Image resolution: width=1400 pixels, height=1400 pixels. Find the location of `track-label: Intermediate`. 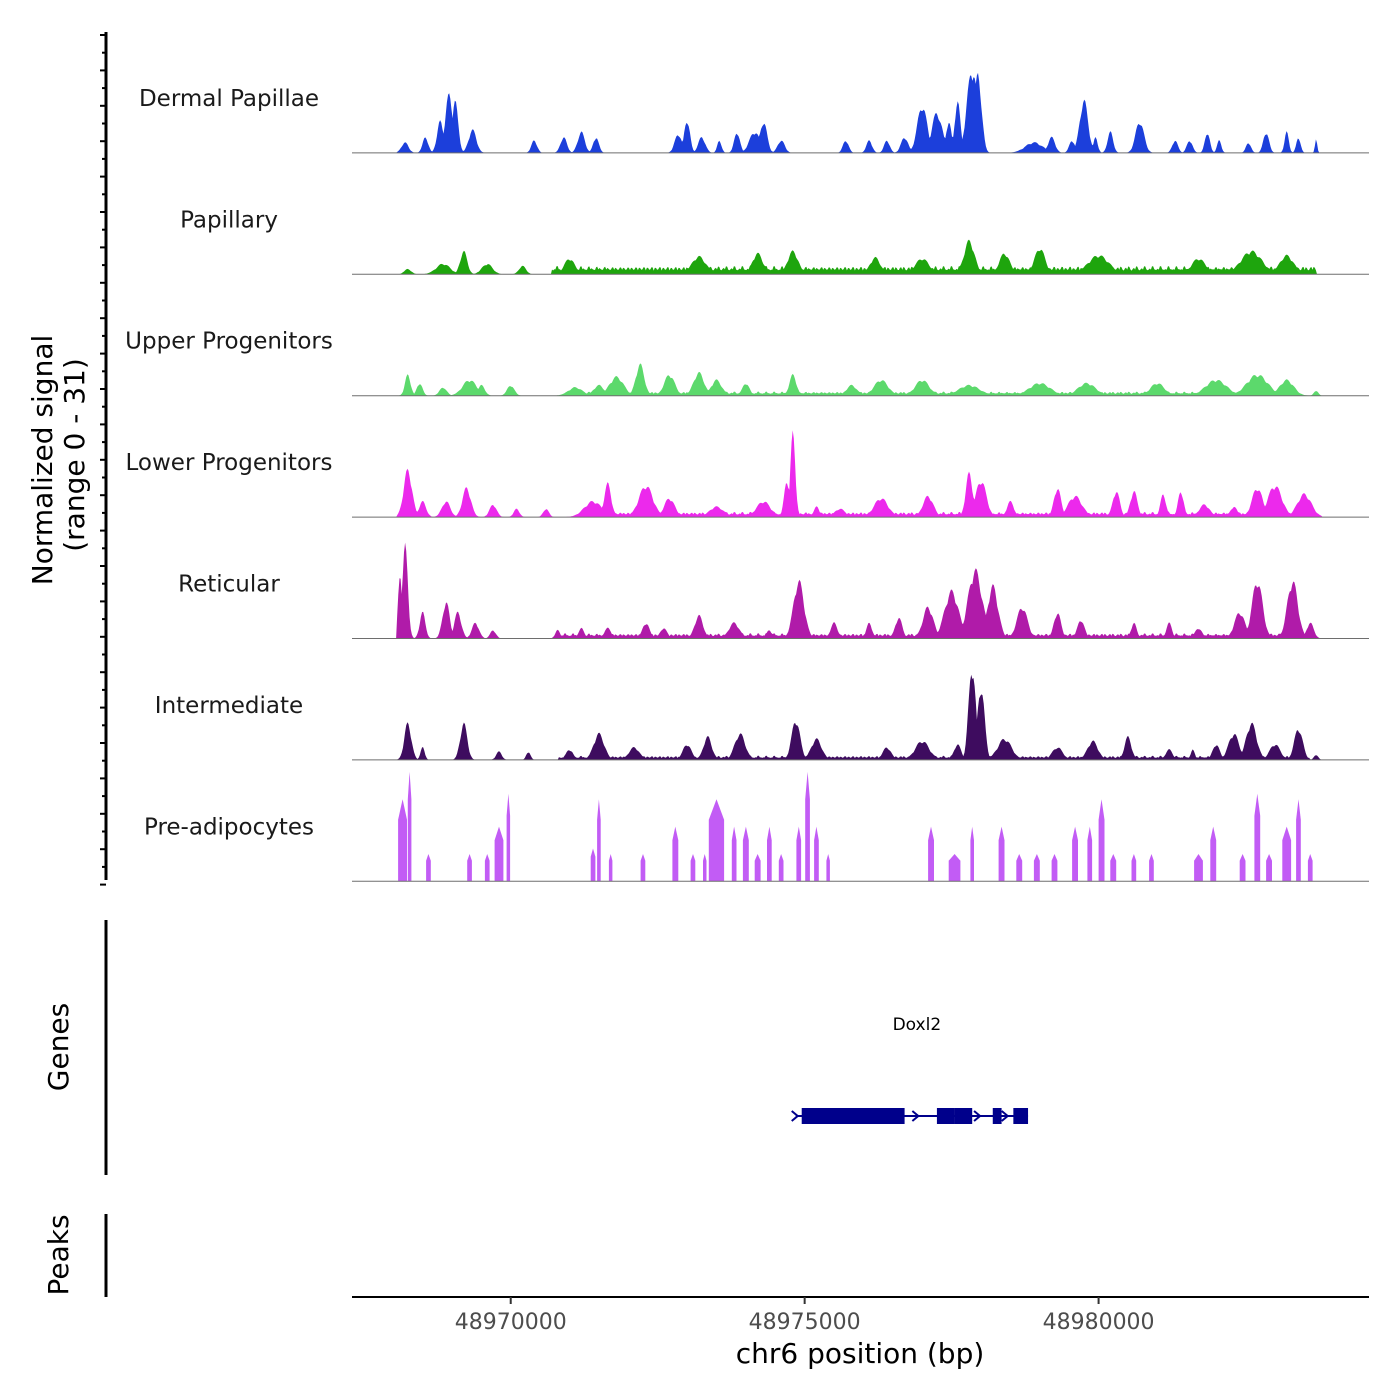

track-label: Intermediate is located at coordinates (229, 706).